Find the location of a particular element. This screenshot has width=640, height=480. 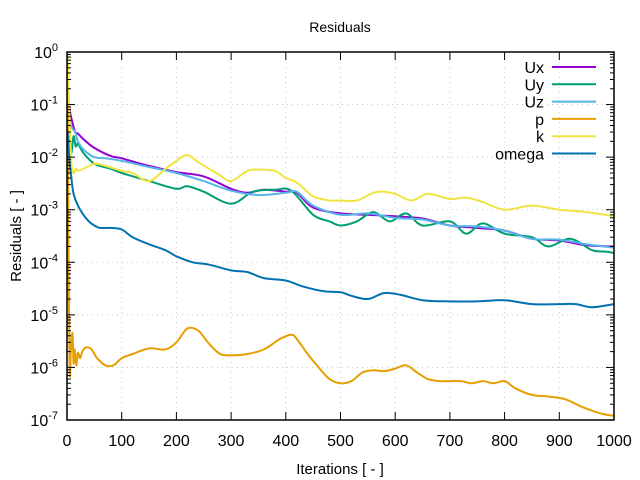

x-tick-label: 400 is located at coordinates (285, 441).